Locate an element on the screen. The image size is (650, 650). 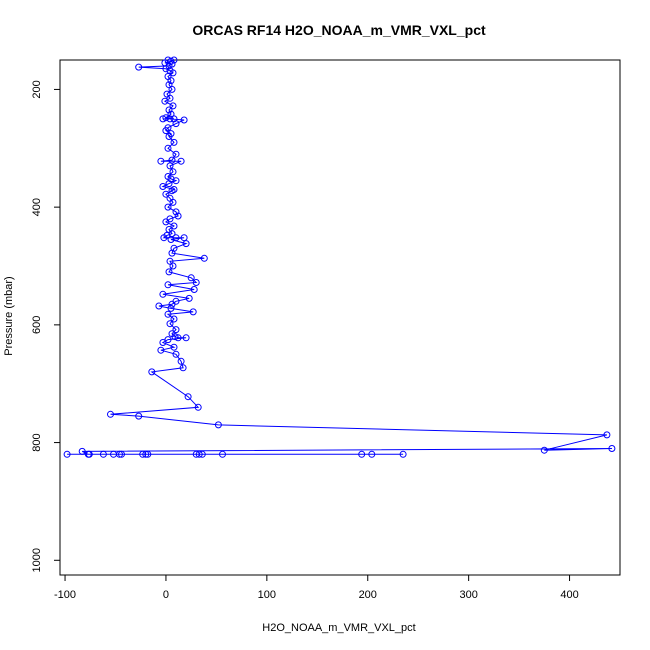
x-tick-label: 0 is located at coordinates (166, 595).